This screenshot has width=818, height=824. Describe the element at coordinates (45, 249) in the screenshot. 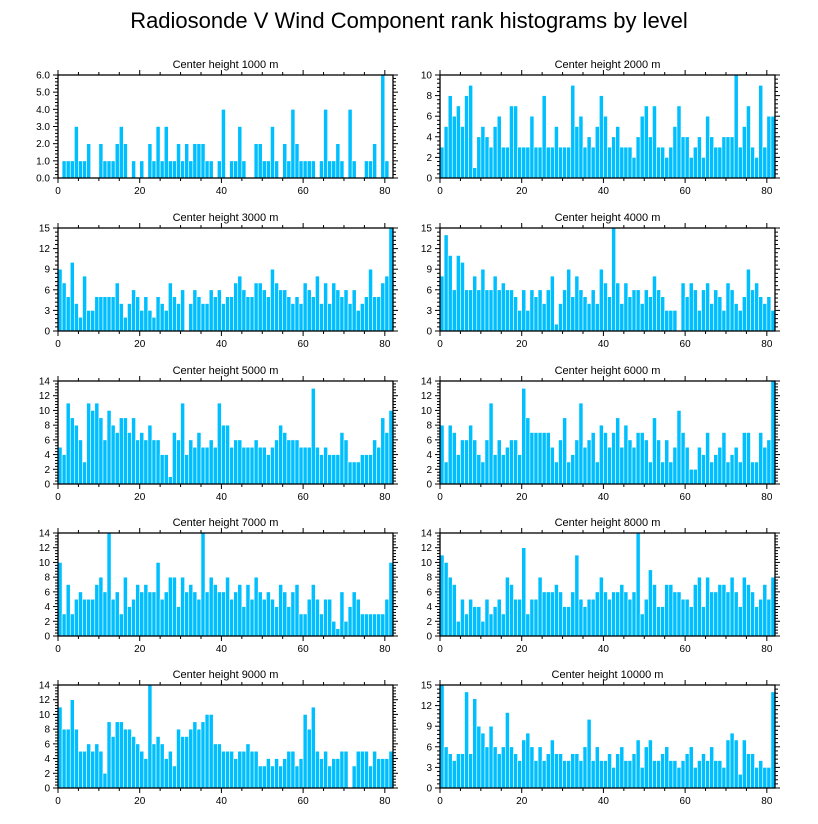

I see `y-tick-label: 12` at that location.